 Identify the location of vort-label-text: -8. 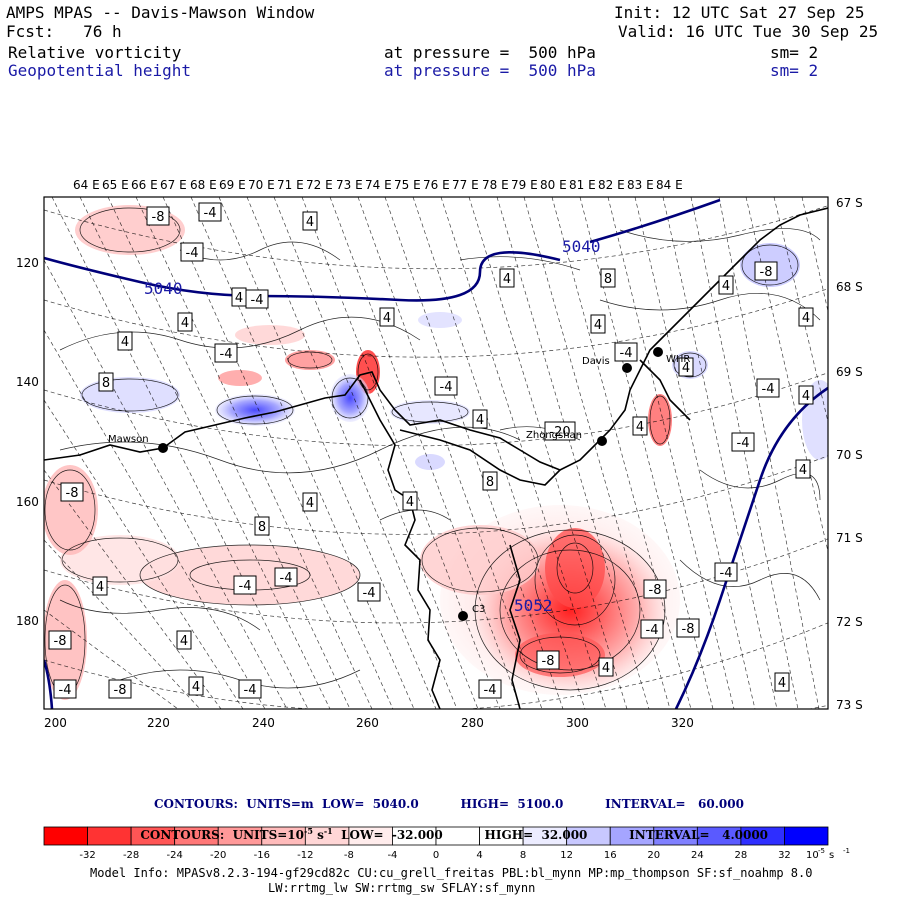
(158, 217).